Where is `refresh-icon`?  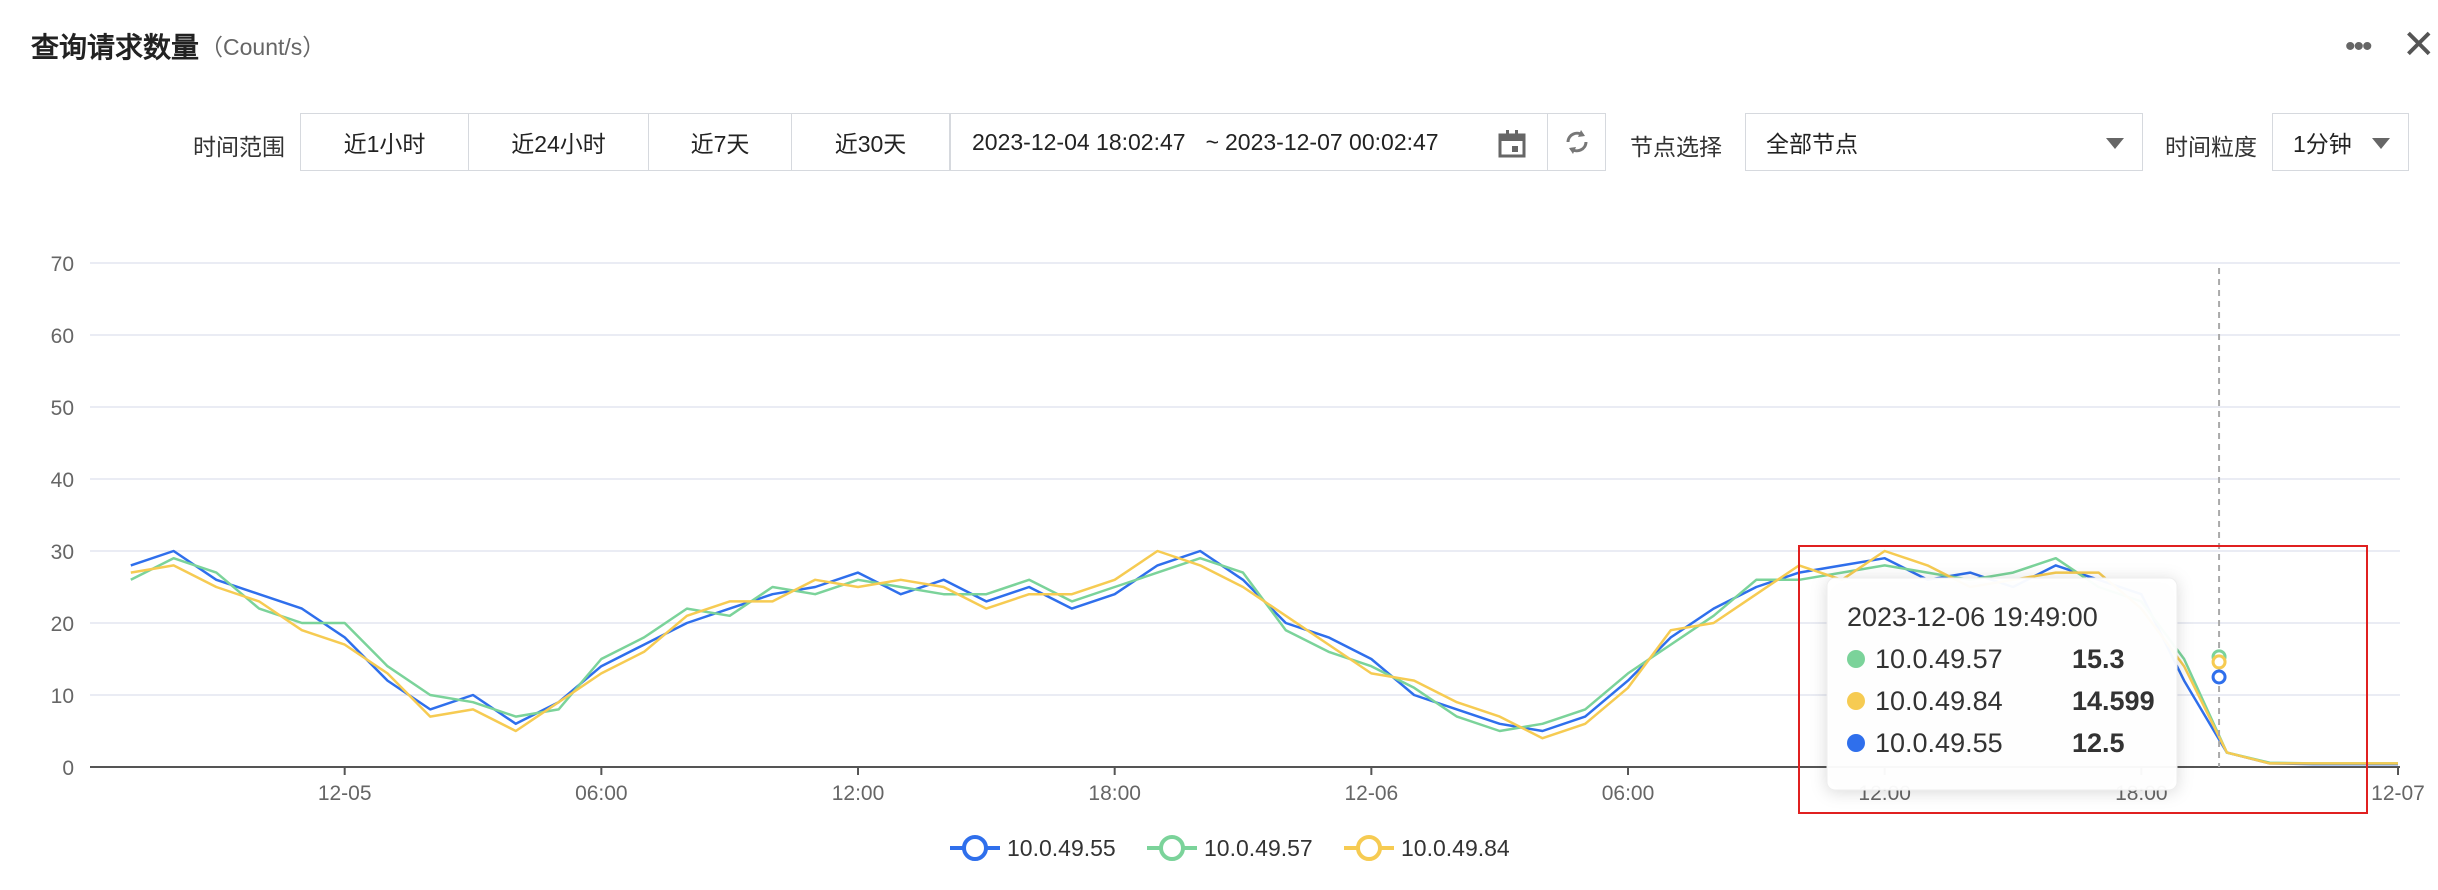 refresh-icon is located at coordinates (1576, 142).